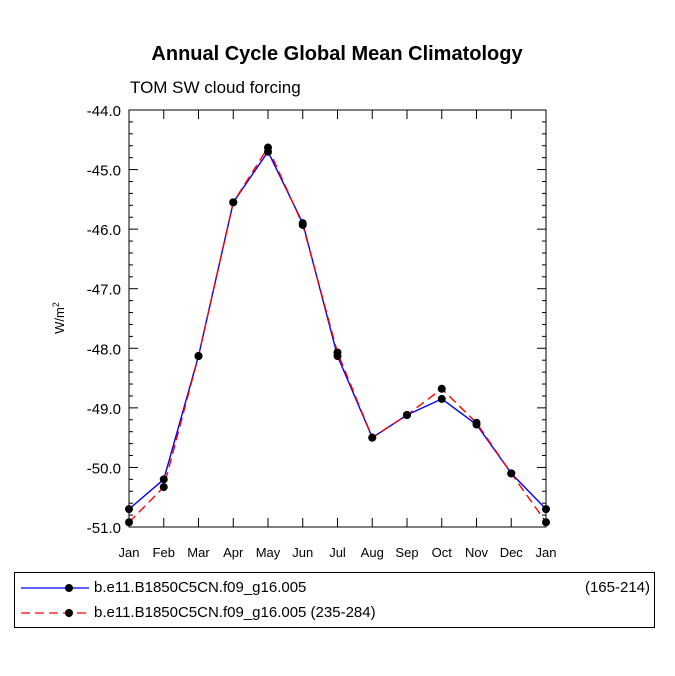 The width and height of the screenshot is (675, 676). I want to click on legend-entry-series-1: b.e11.B1850C5CN.f09_g16.005 (165-214), so click(334, 588).